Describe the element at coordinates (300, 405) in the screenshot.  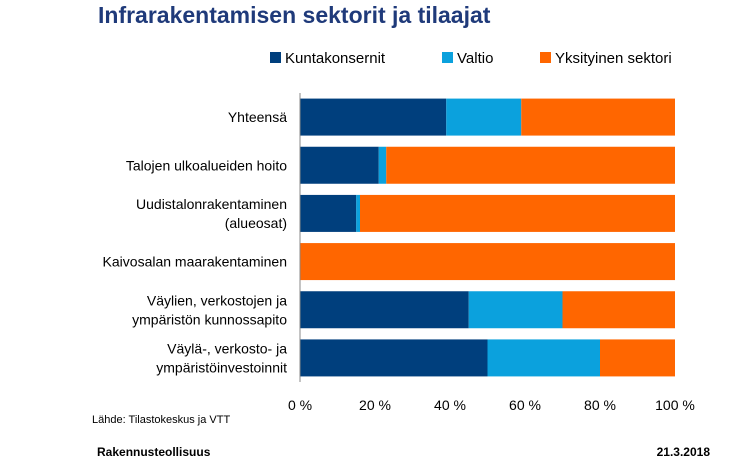
I see `x-tick-label-1: 0 %` at that location.